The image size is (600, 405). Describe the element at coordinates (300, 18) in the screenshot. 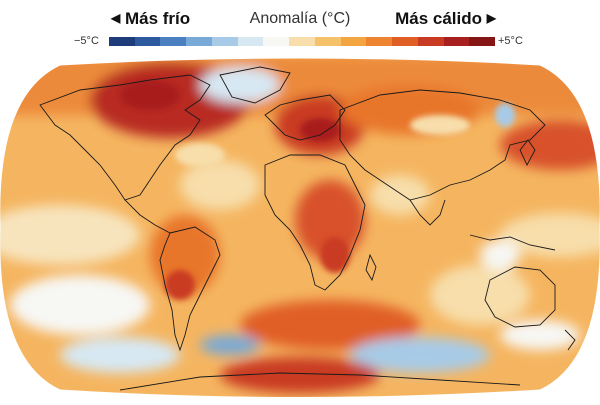

I see `legend-title: Anomalía (°C)` at that location.